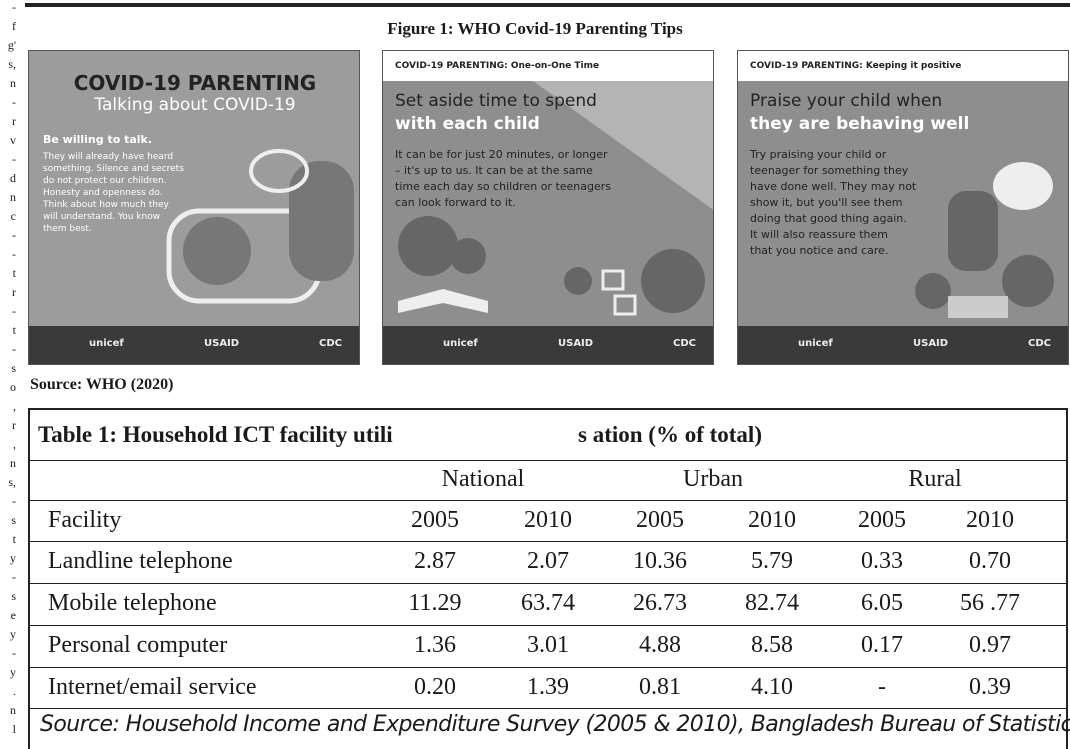  Describe the element at coordinates (98, 139) in the screenshot. I see `panel-heading: Be willing to talk.` at that location.